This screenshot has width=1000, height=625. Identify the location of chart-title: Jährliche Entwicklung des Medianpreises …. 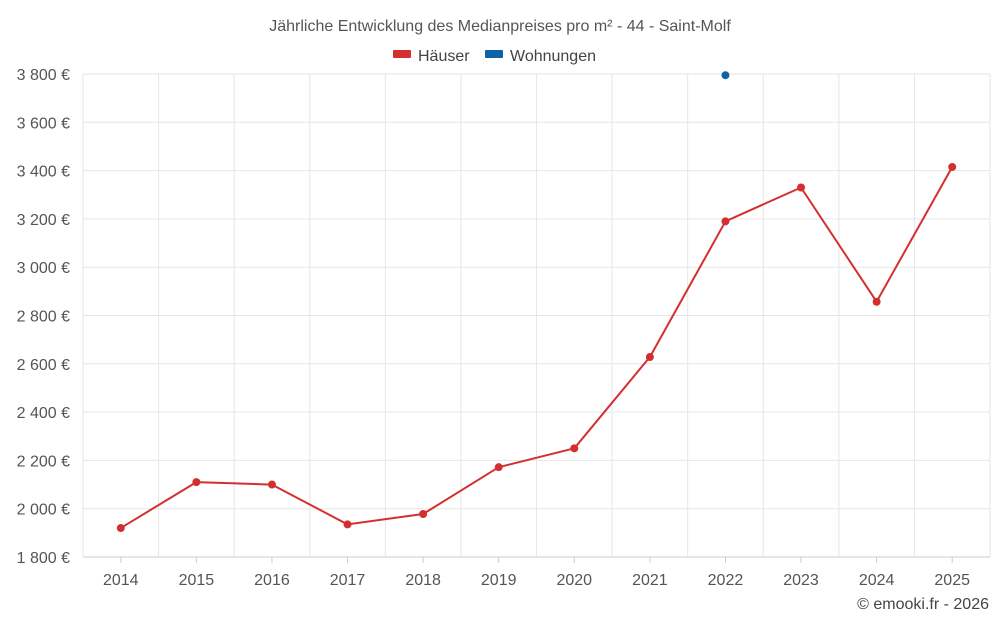
(500, 26).